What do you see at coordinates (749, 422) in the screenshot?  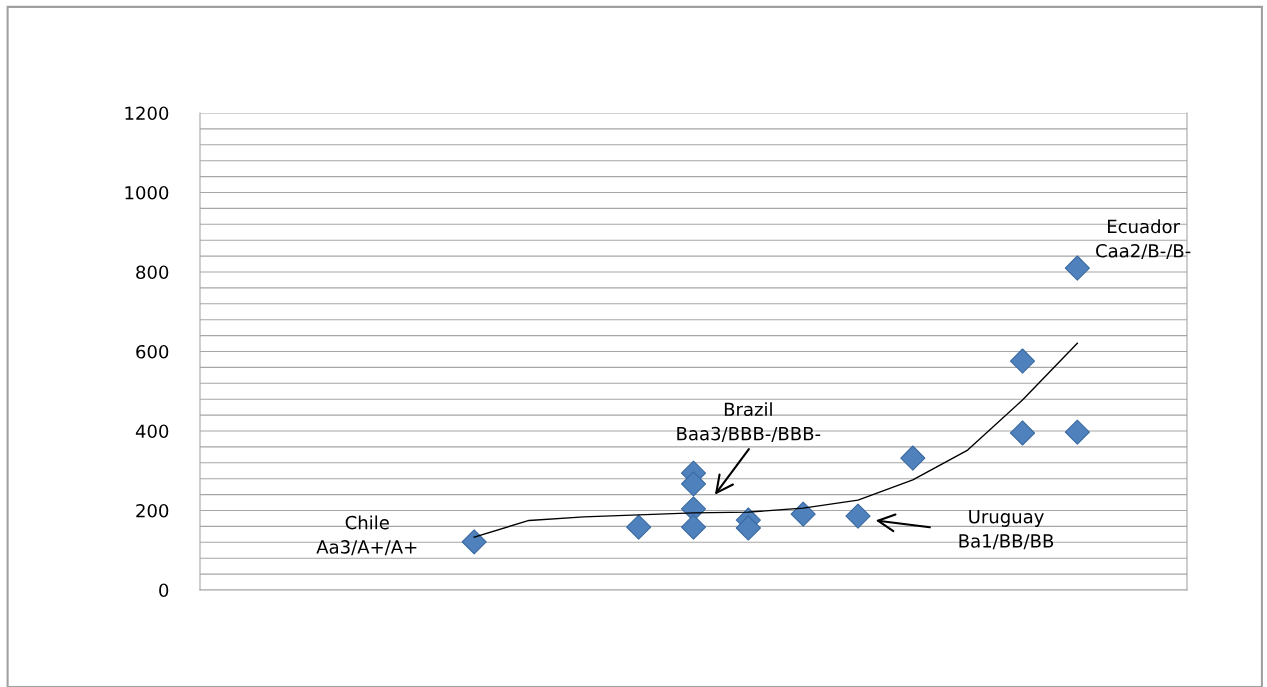 I see `annotation: Brazil Baa3/BBB-/BBB-` at bounding box center [749, 422].